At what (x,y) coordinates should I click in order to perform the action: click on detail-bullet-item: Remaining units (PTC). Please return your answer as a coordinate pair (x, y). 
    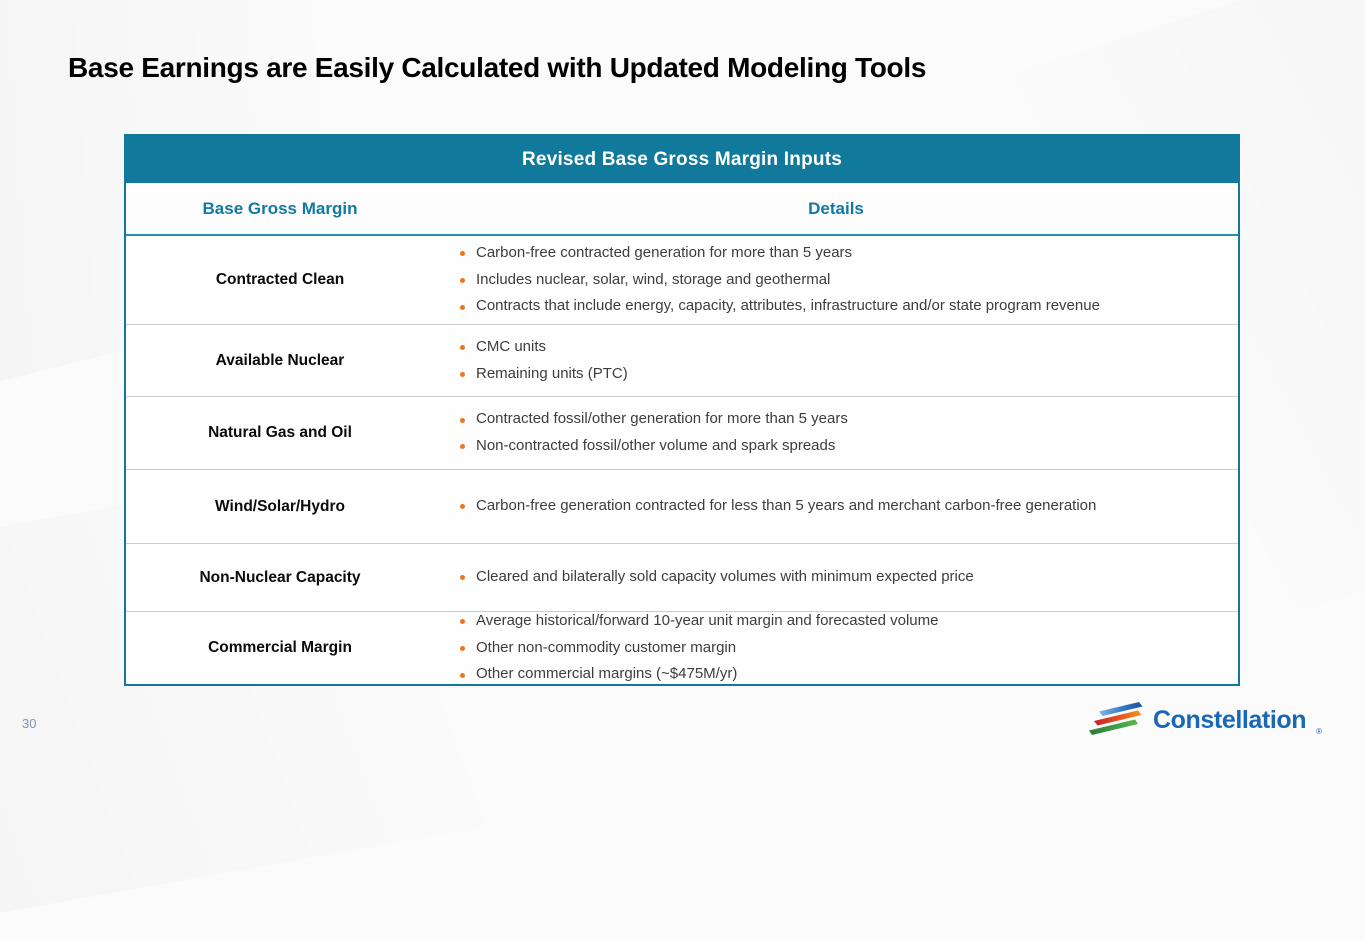
    Looking at the image, I should click on (543, 374).